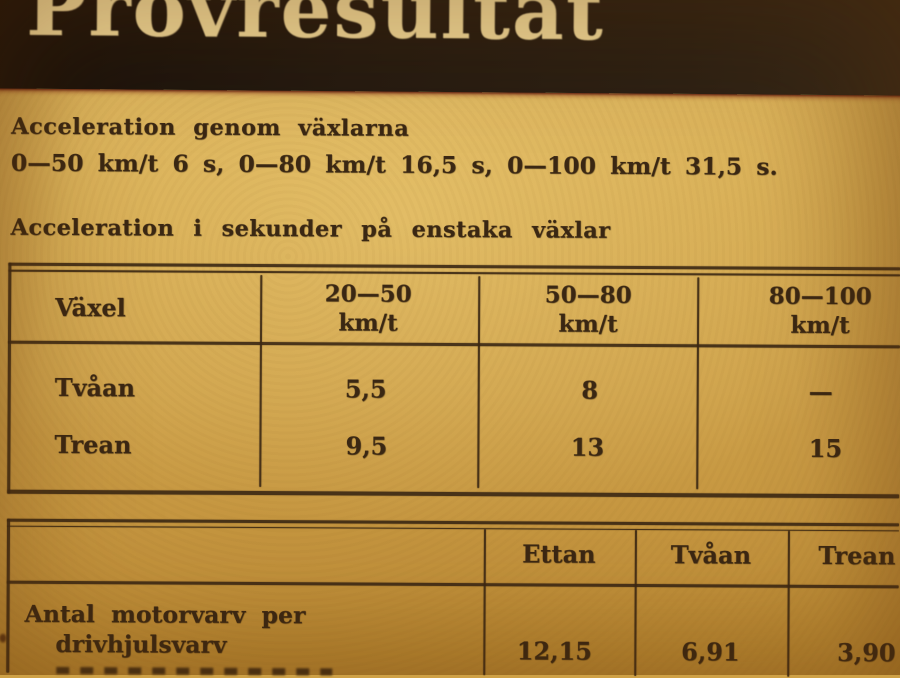 This screenshot has width=900, height=678. Describe the element at coordinates (165, 614) in the screenshot. I see `table2-row1-label-line1: Antal motorvarv per` at that location.